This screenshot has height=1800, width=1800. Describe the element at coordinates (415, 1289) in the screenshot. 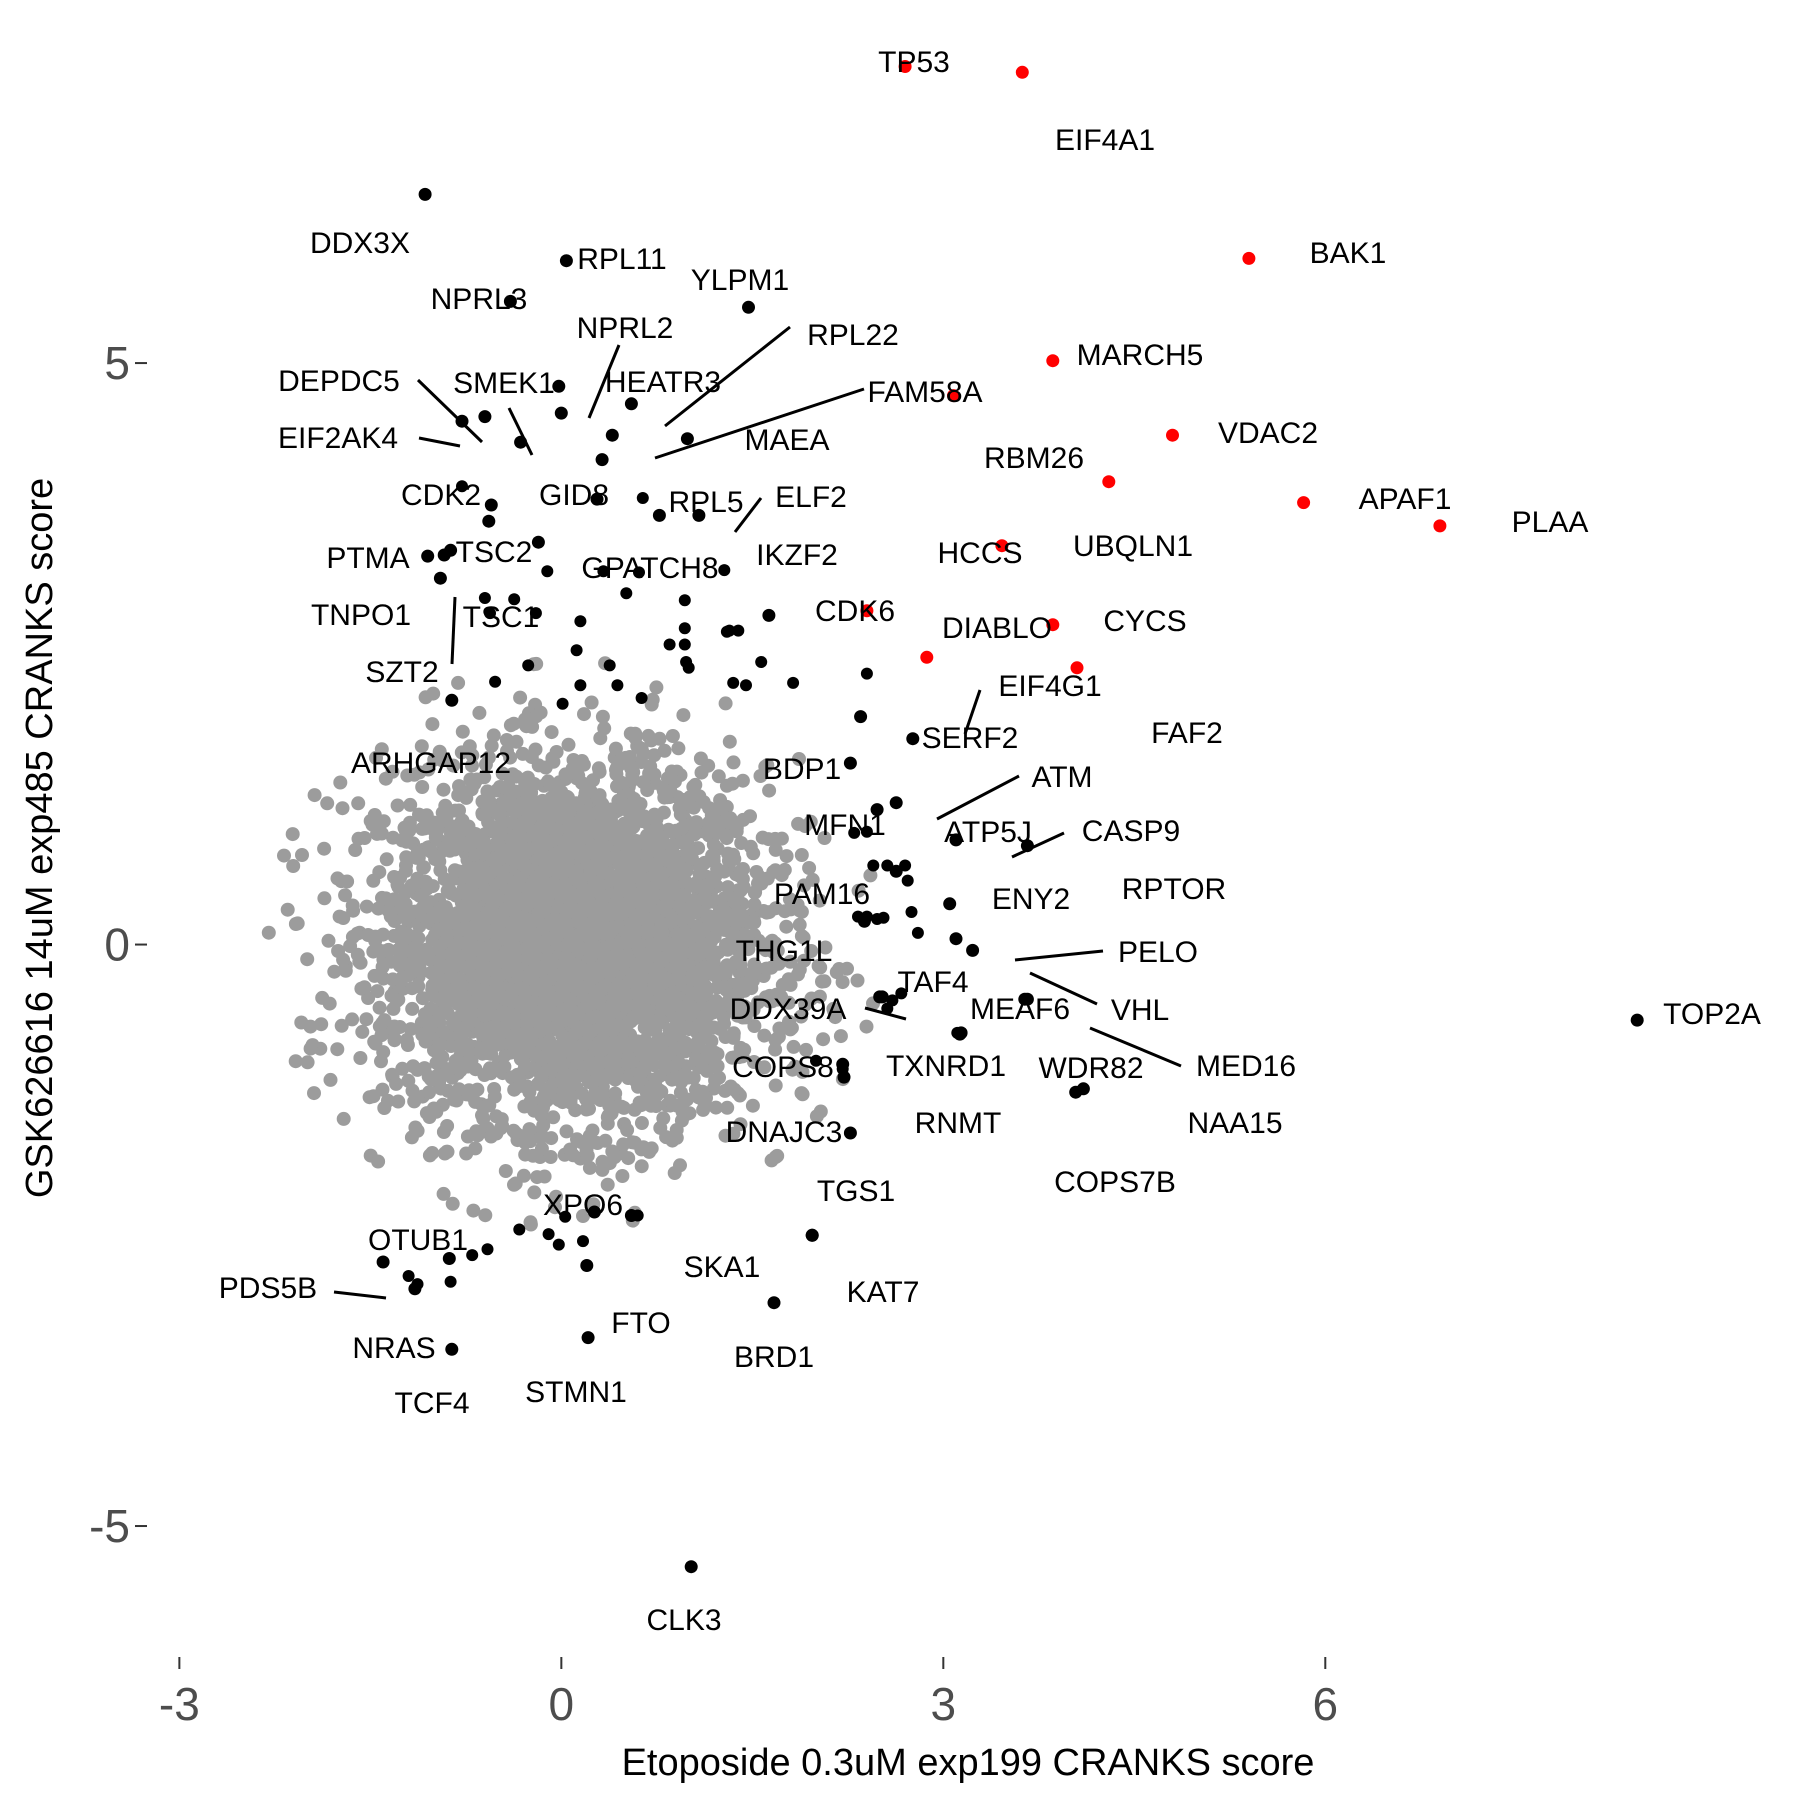

I see `point-nras` at that location.